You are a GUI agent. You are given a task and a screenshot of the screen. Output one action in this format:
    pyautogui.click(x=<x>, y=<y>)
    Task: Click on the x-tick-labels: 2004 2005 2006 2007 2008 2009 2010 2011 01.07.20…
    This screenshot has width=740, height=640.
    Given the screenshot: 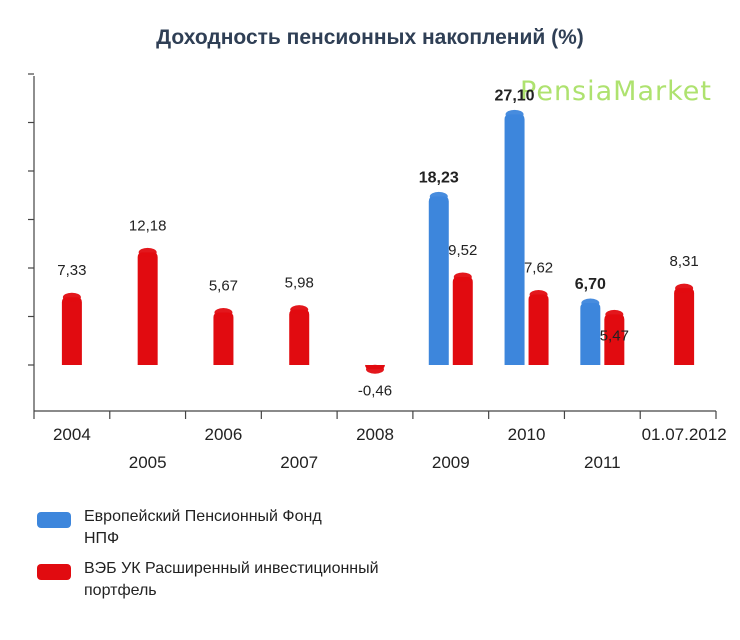 What is the action you would take?
    pyautogui.click(x=390, y=448)
    